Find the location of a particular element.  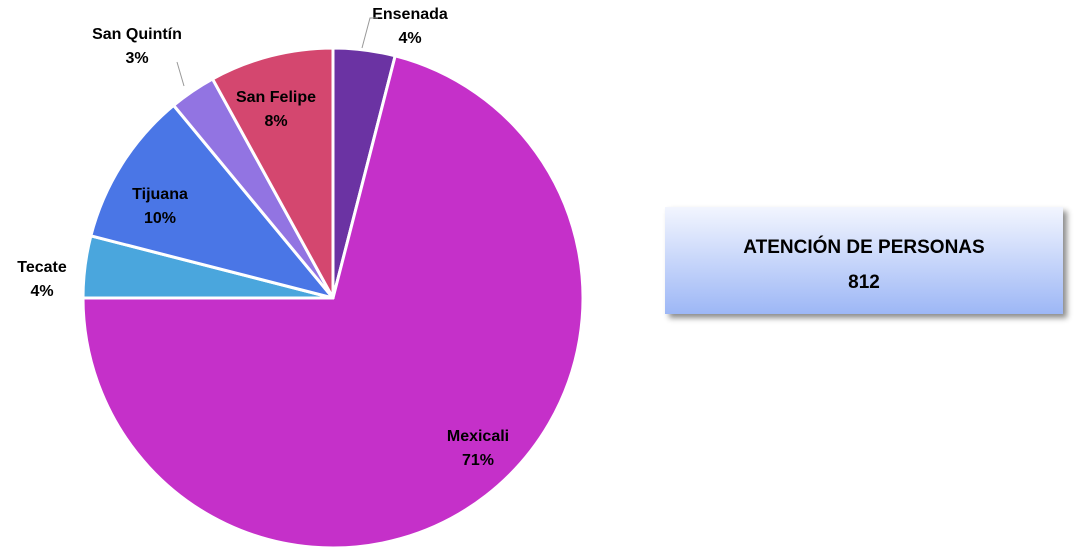

slice-value: 10% is located at coordinates (160, 218).